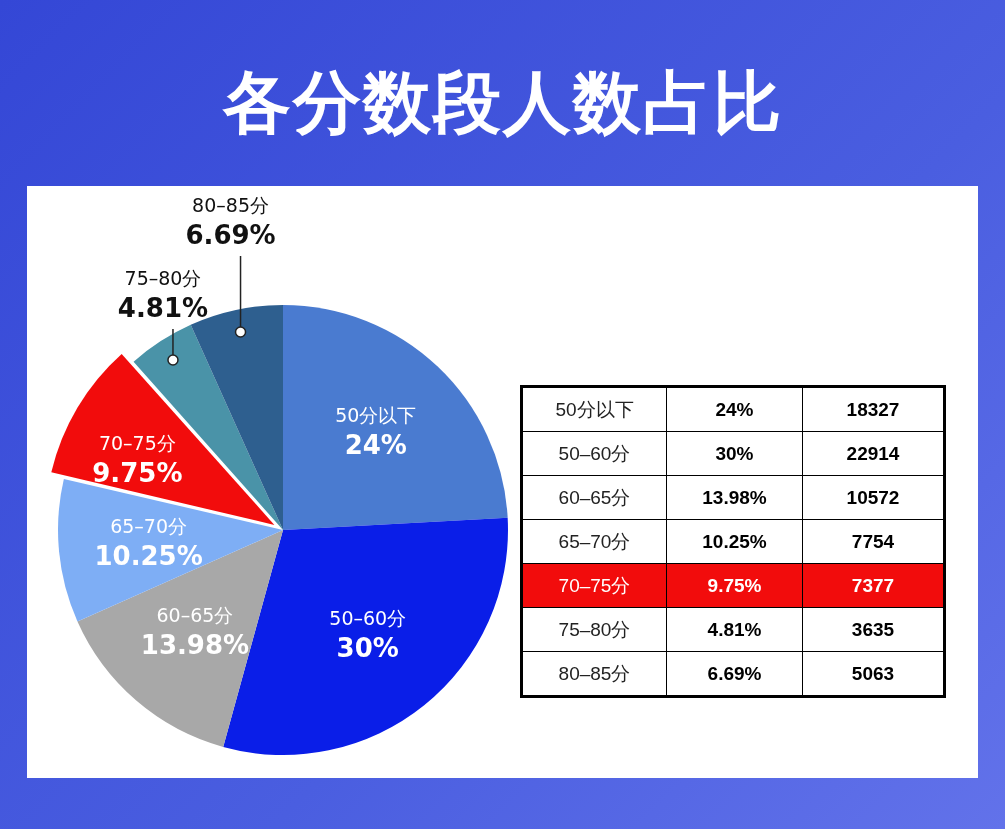 The height and width of the screenshot is (829, 1005). Describe the element at coordinates (873, 674) in the screenshot. I see `text: 5063` at that location.